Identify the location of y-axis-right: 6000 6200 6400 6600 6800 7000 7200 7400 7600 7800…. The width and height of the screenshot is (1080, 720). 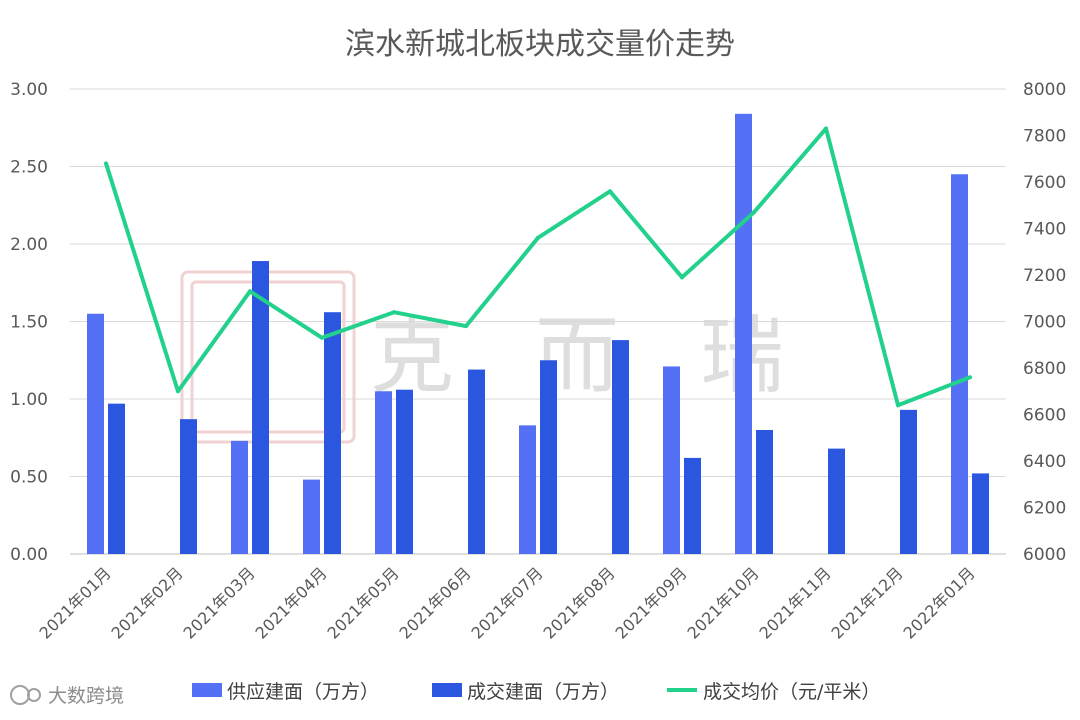
(1044, 322).